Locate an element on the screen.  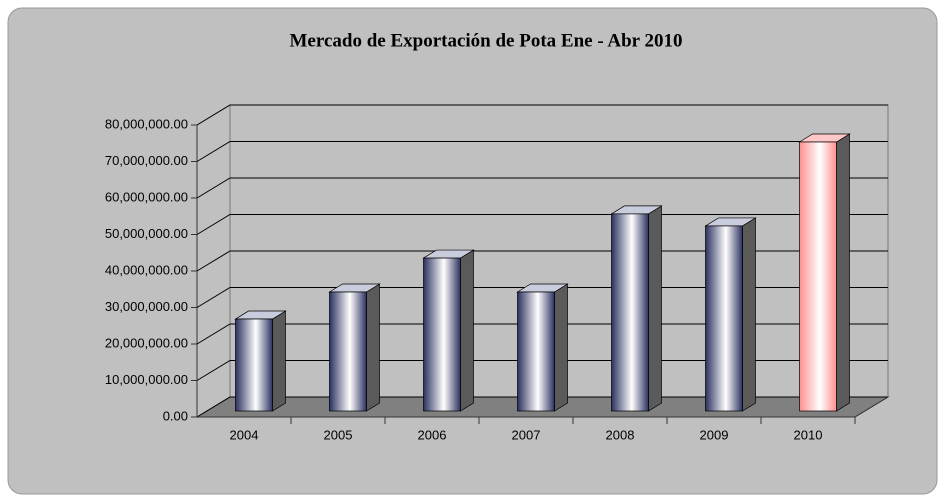
y-tick-label: 60,000,000.00 is located at coordinates (146, 196).